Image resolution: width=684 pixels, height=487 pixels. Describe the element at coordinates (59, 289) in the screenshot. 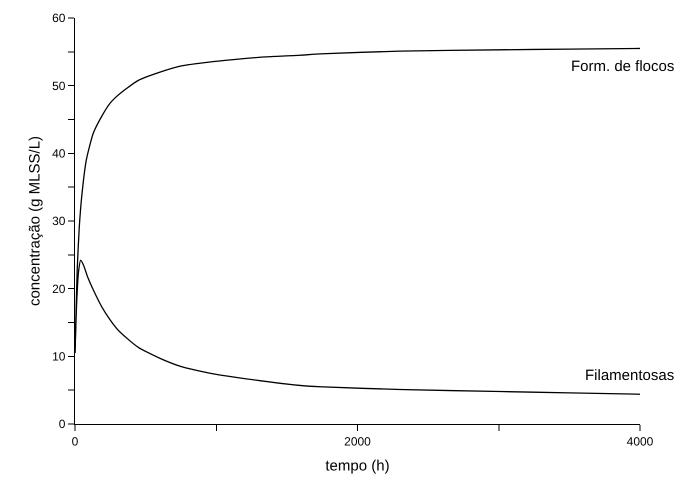

I see `y-tick-label: 20` at that location.